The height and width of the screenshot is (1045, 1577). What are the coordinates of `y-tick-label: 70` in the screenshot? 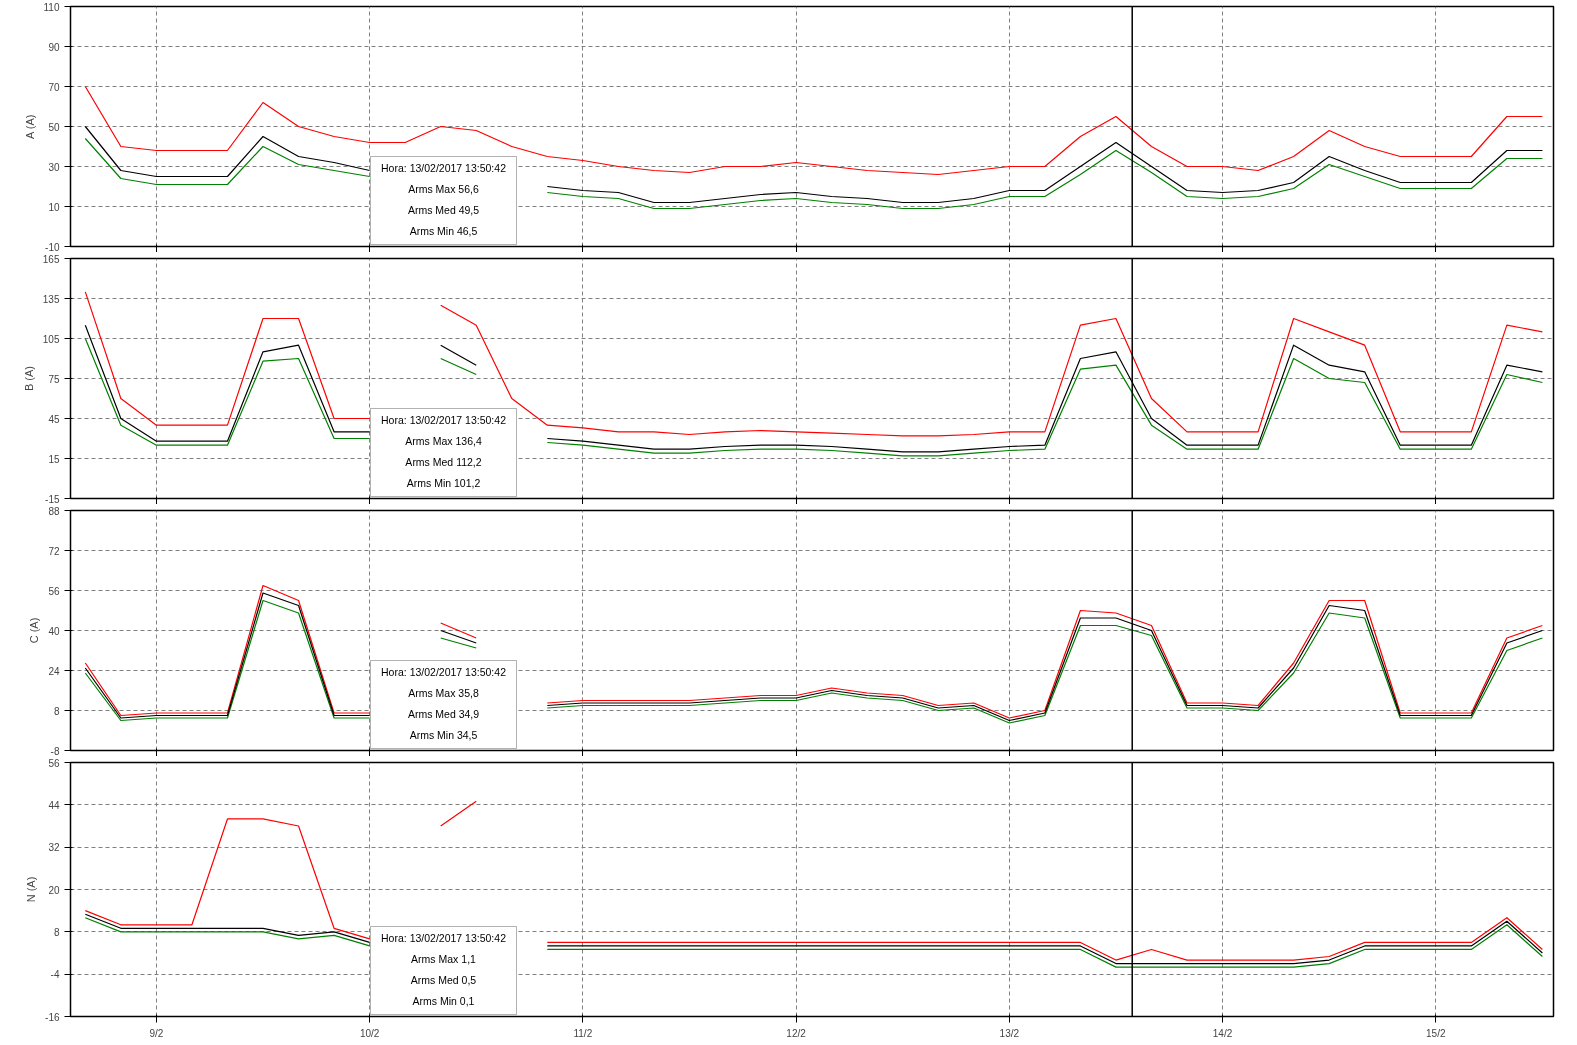 It's located at (54, 87).